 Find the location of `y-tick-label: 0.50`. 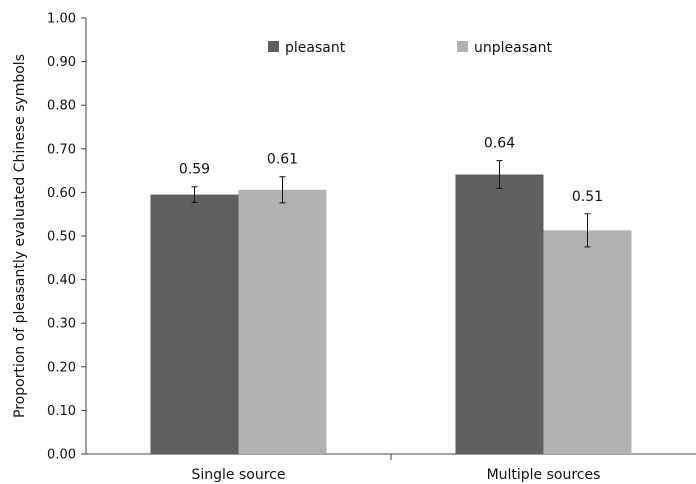

y-tick-label: 0.50 is located at coordinates (61, 237).